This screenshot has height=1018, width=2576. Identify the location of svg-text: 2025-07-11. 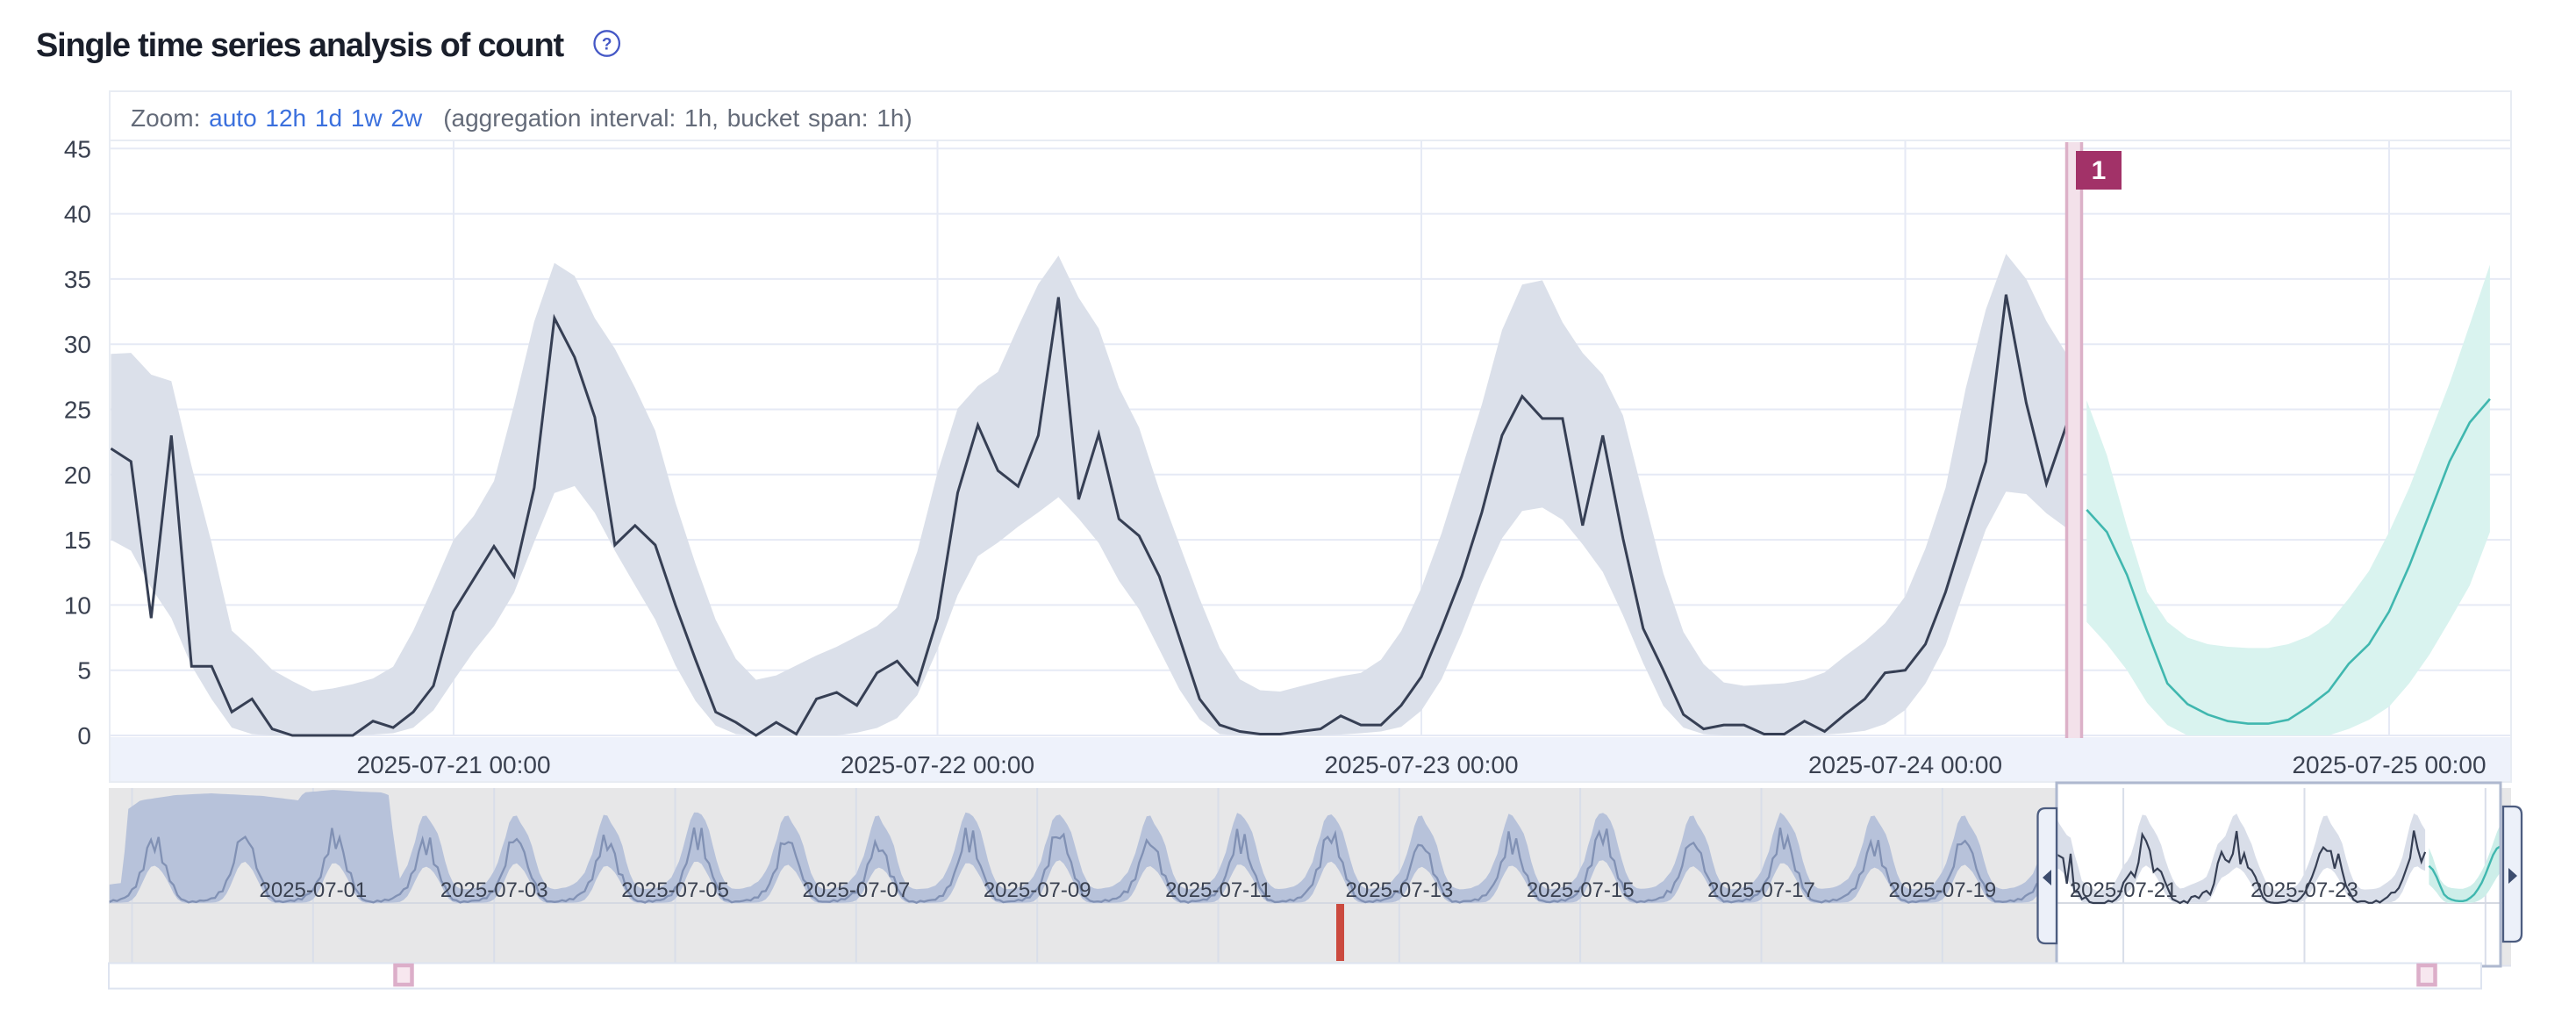
(1218, 890).